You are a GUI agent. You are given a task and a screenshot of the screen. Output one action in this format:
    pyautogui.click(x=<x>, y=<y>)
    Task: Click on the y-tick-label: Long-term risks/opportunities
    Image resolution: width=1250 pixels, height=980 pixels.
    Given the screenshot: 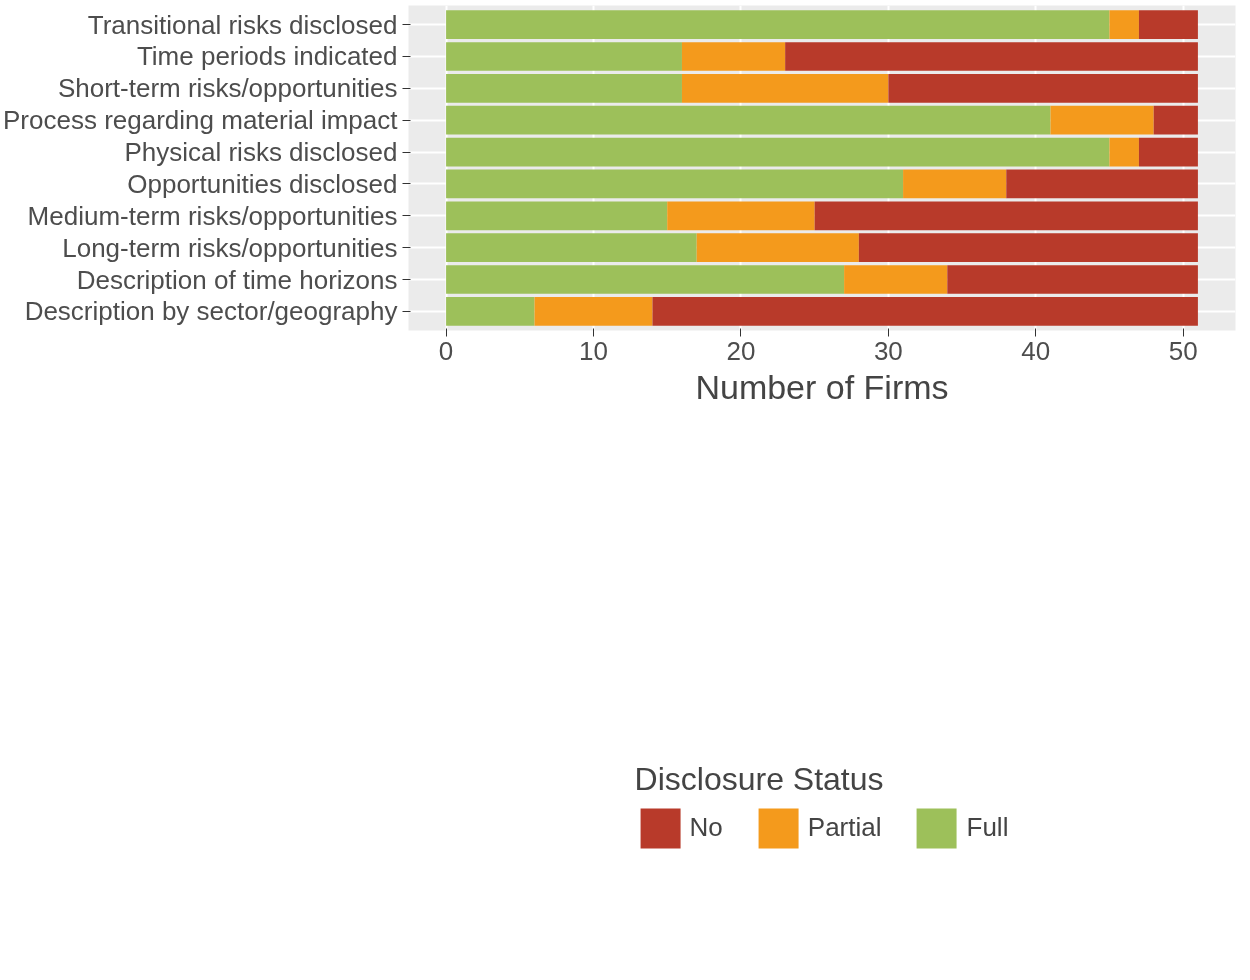 What is the action you would take?
    pyautogui.click(x=230, y=247)
    